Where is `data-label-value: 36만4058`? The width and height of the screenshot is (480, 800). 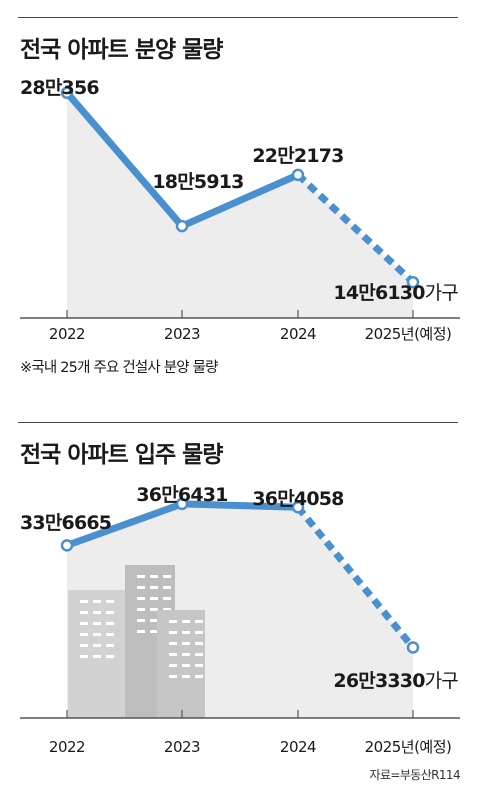 data-label-value: 36만4058 is located at coordinates (298, 499).